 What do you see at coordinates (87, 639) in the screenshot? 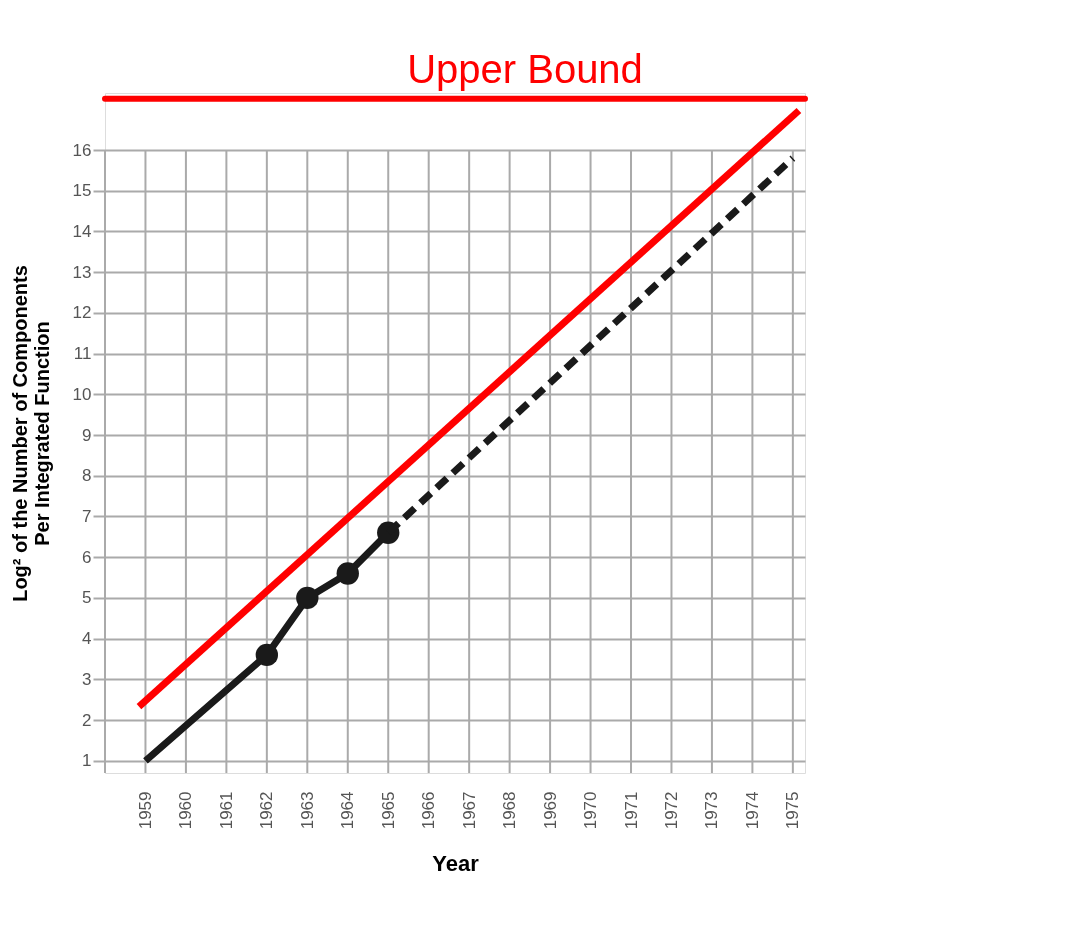
I see `y-tick-label: 4` at bounding box center [87, 639].